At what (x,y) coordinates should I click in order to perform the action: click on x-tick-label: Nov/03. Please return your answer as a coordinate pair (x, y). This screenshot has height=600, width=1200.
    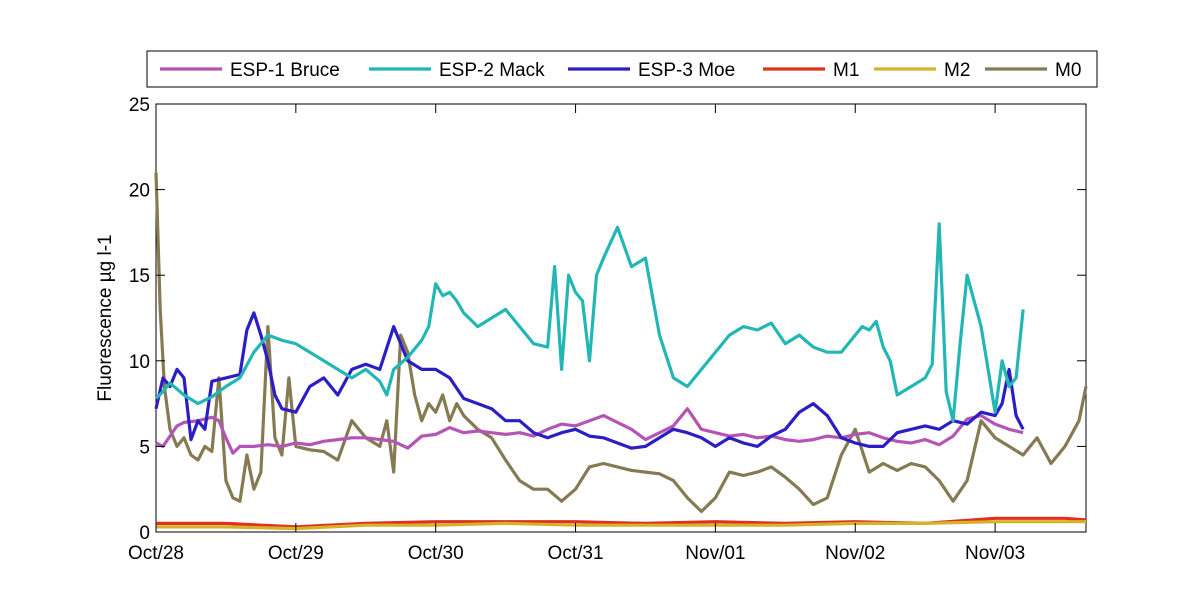
    Looking at the image, I should click on (995, 553).